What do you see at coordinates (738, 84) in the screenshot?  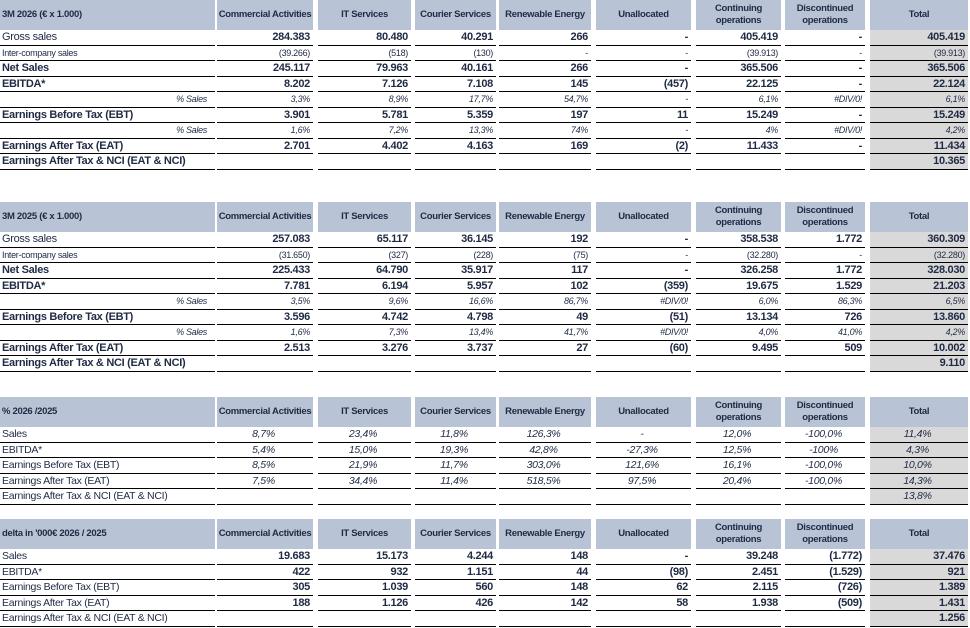 I see `value-cell: 22.125` at bounding box center [738, 84].